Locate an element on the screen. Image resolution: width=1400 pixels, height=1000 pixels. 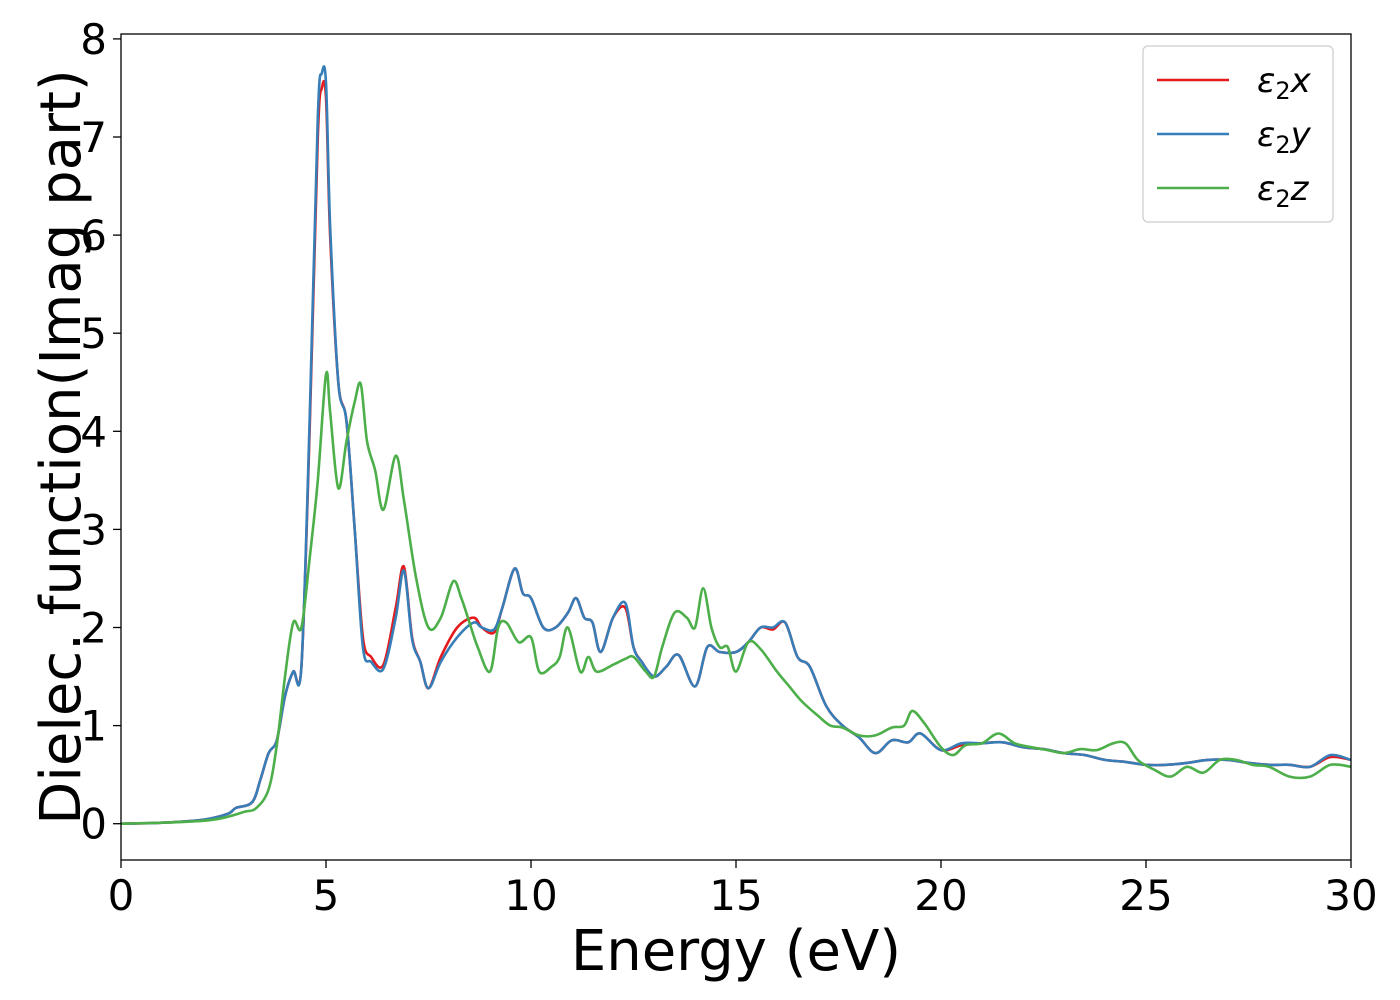
x-axis-label: Energy (eV) is located at coordinates (736, 951).